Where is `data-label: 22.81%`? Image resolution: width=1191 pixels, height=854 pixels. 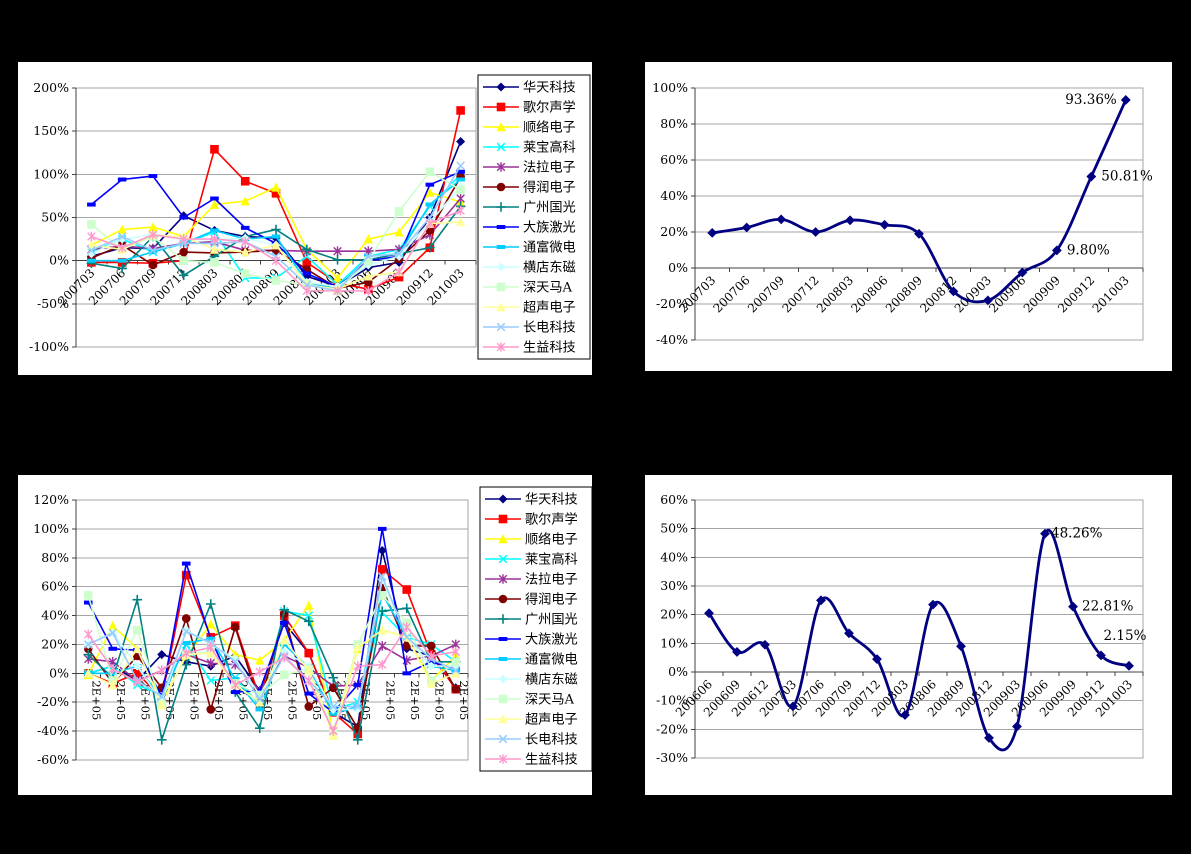
data-label: 22.81% is located at coordinates (1108, 607).